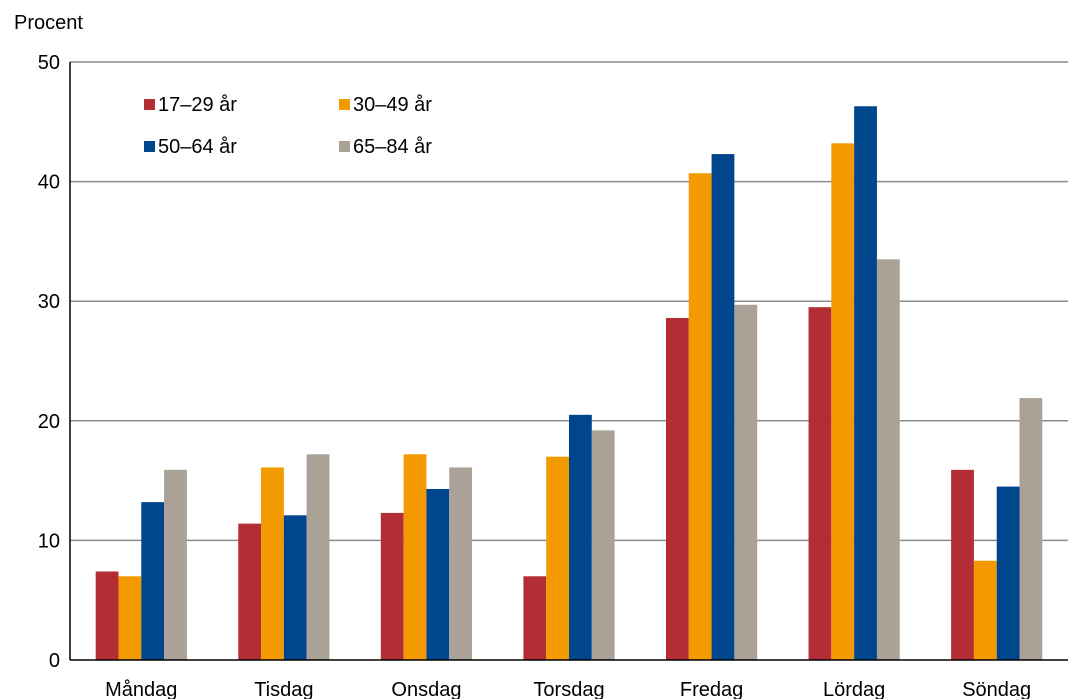  What do you see at coordinates (49, 362) in the screenshot?
I see `y-tick-labels: 0 10 20 30 40 50` at bounding box center [49, 362].